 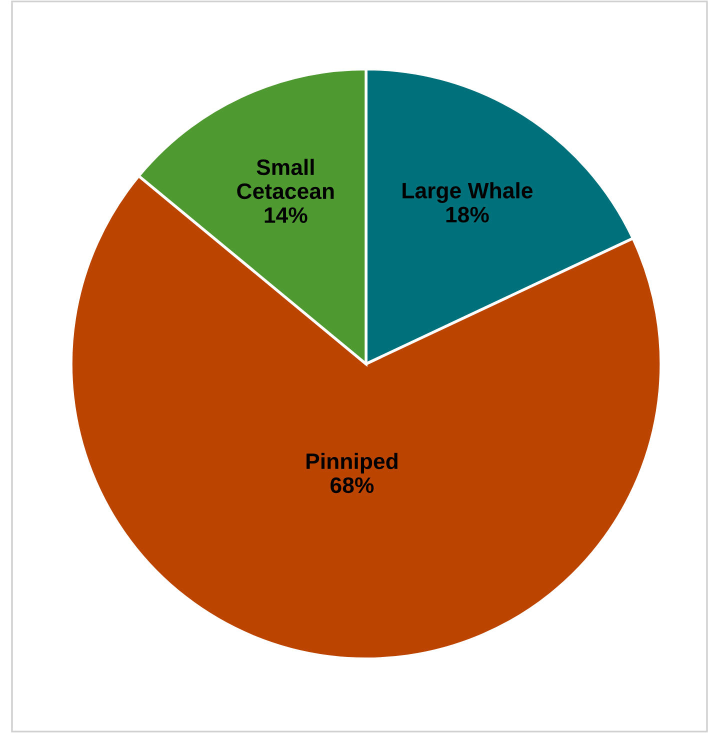 What do you see at coordinates (352, 485) in the screenshot?
I see `data-label: 68%` at bounding box center [352, 485].